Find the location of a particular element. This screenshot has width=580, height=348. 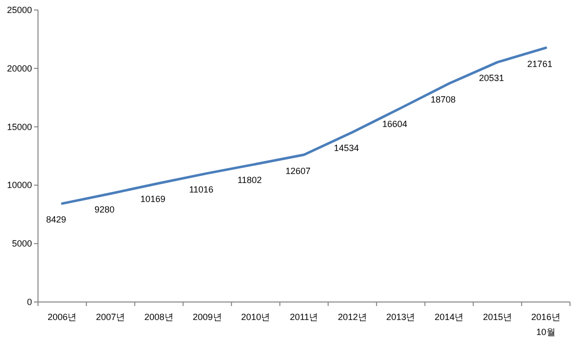

data-label: 10169 is located at coordinates (153, 199).